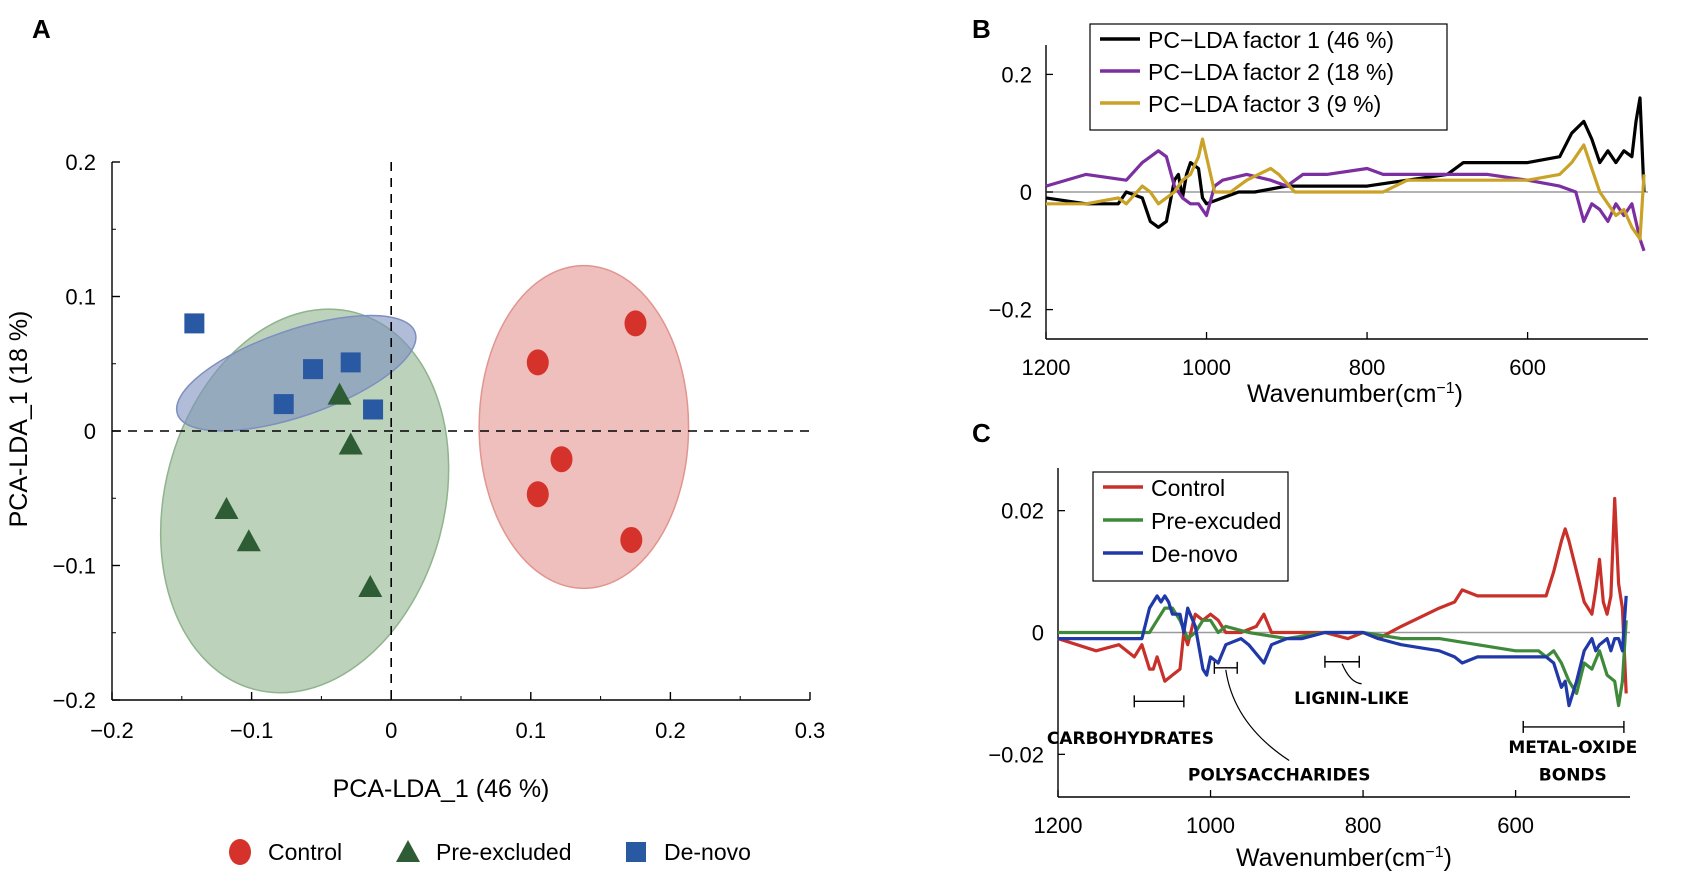 The image size is (1700, 874). Describe the element at coordinates (810, 730) in the screenshot. I see `x-tick-label: 0.3` at that location.